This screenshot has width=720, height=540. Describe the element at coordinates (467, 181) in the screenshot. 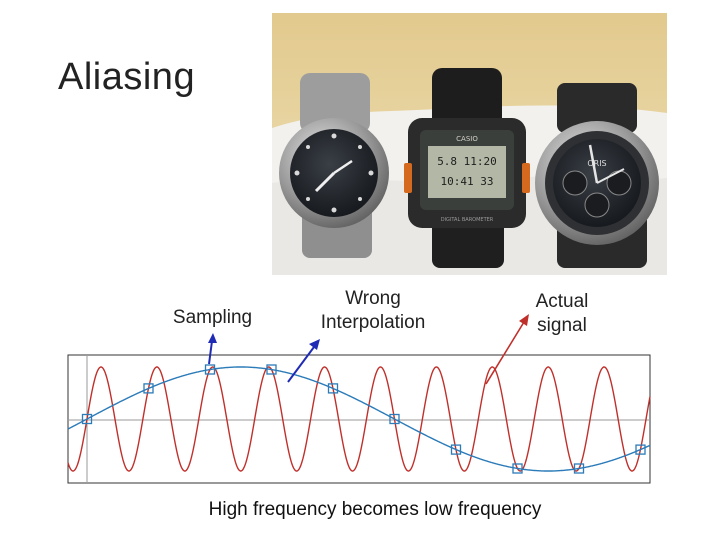

I see `svg-text: 10:41 33` at that location.